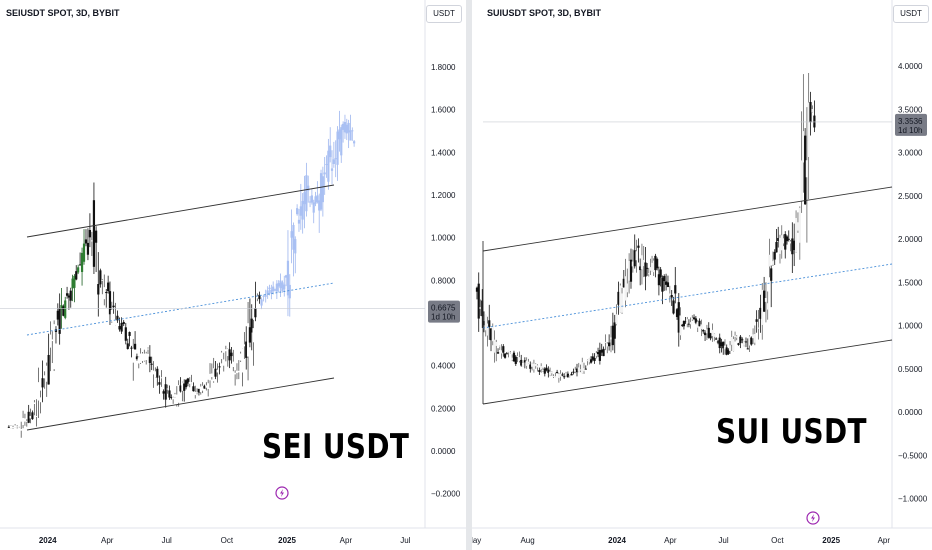 Image resolution: width=932 pixels, height=550 pixels. I want to click on price-tick-label: 1.8000, so click(443, 67).